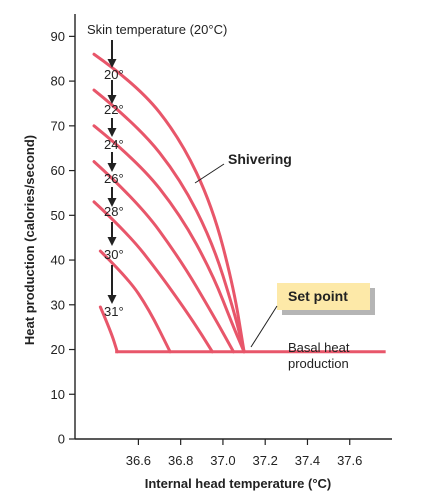 The width and height of the screenshot is (435, 499). What do you see at coordinates (209, 173) in the screenshot?
I see `shivering-pointer` at bounding box center [209, 173].